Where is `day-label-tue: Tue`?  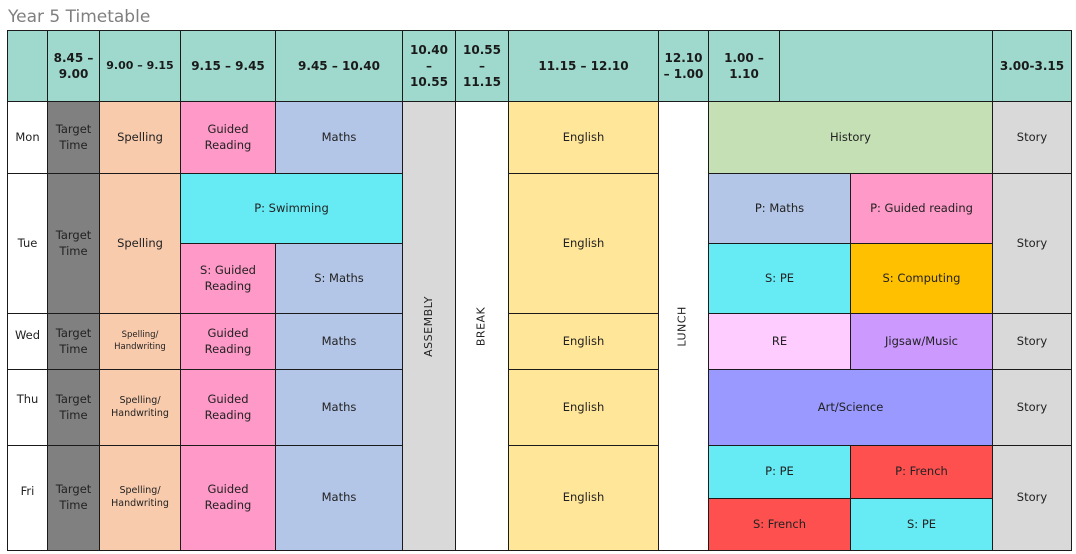 day-label-tue: Tue is located at coordinates (27, 243).